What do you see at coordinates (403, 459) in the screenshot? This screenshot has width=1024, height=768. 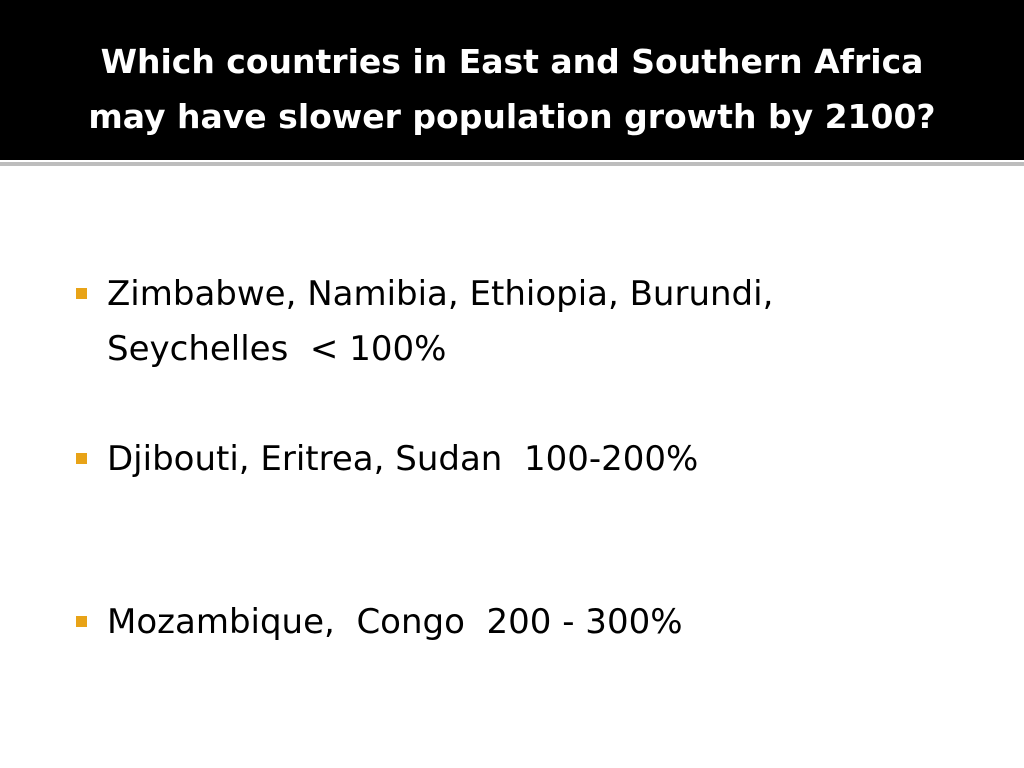 I see `bullet-text: Djibouti, Eritrea, Sudan 100-200%` at bounding box center [403, 459].